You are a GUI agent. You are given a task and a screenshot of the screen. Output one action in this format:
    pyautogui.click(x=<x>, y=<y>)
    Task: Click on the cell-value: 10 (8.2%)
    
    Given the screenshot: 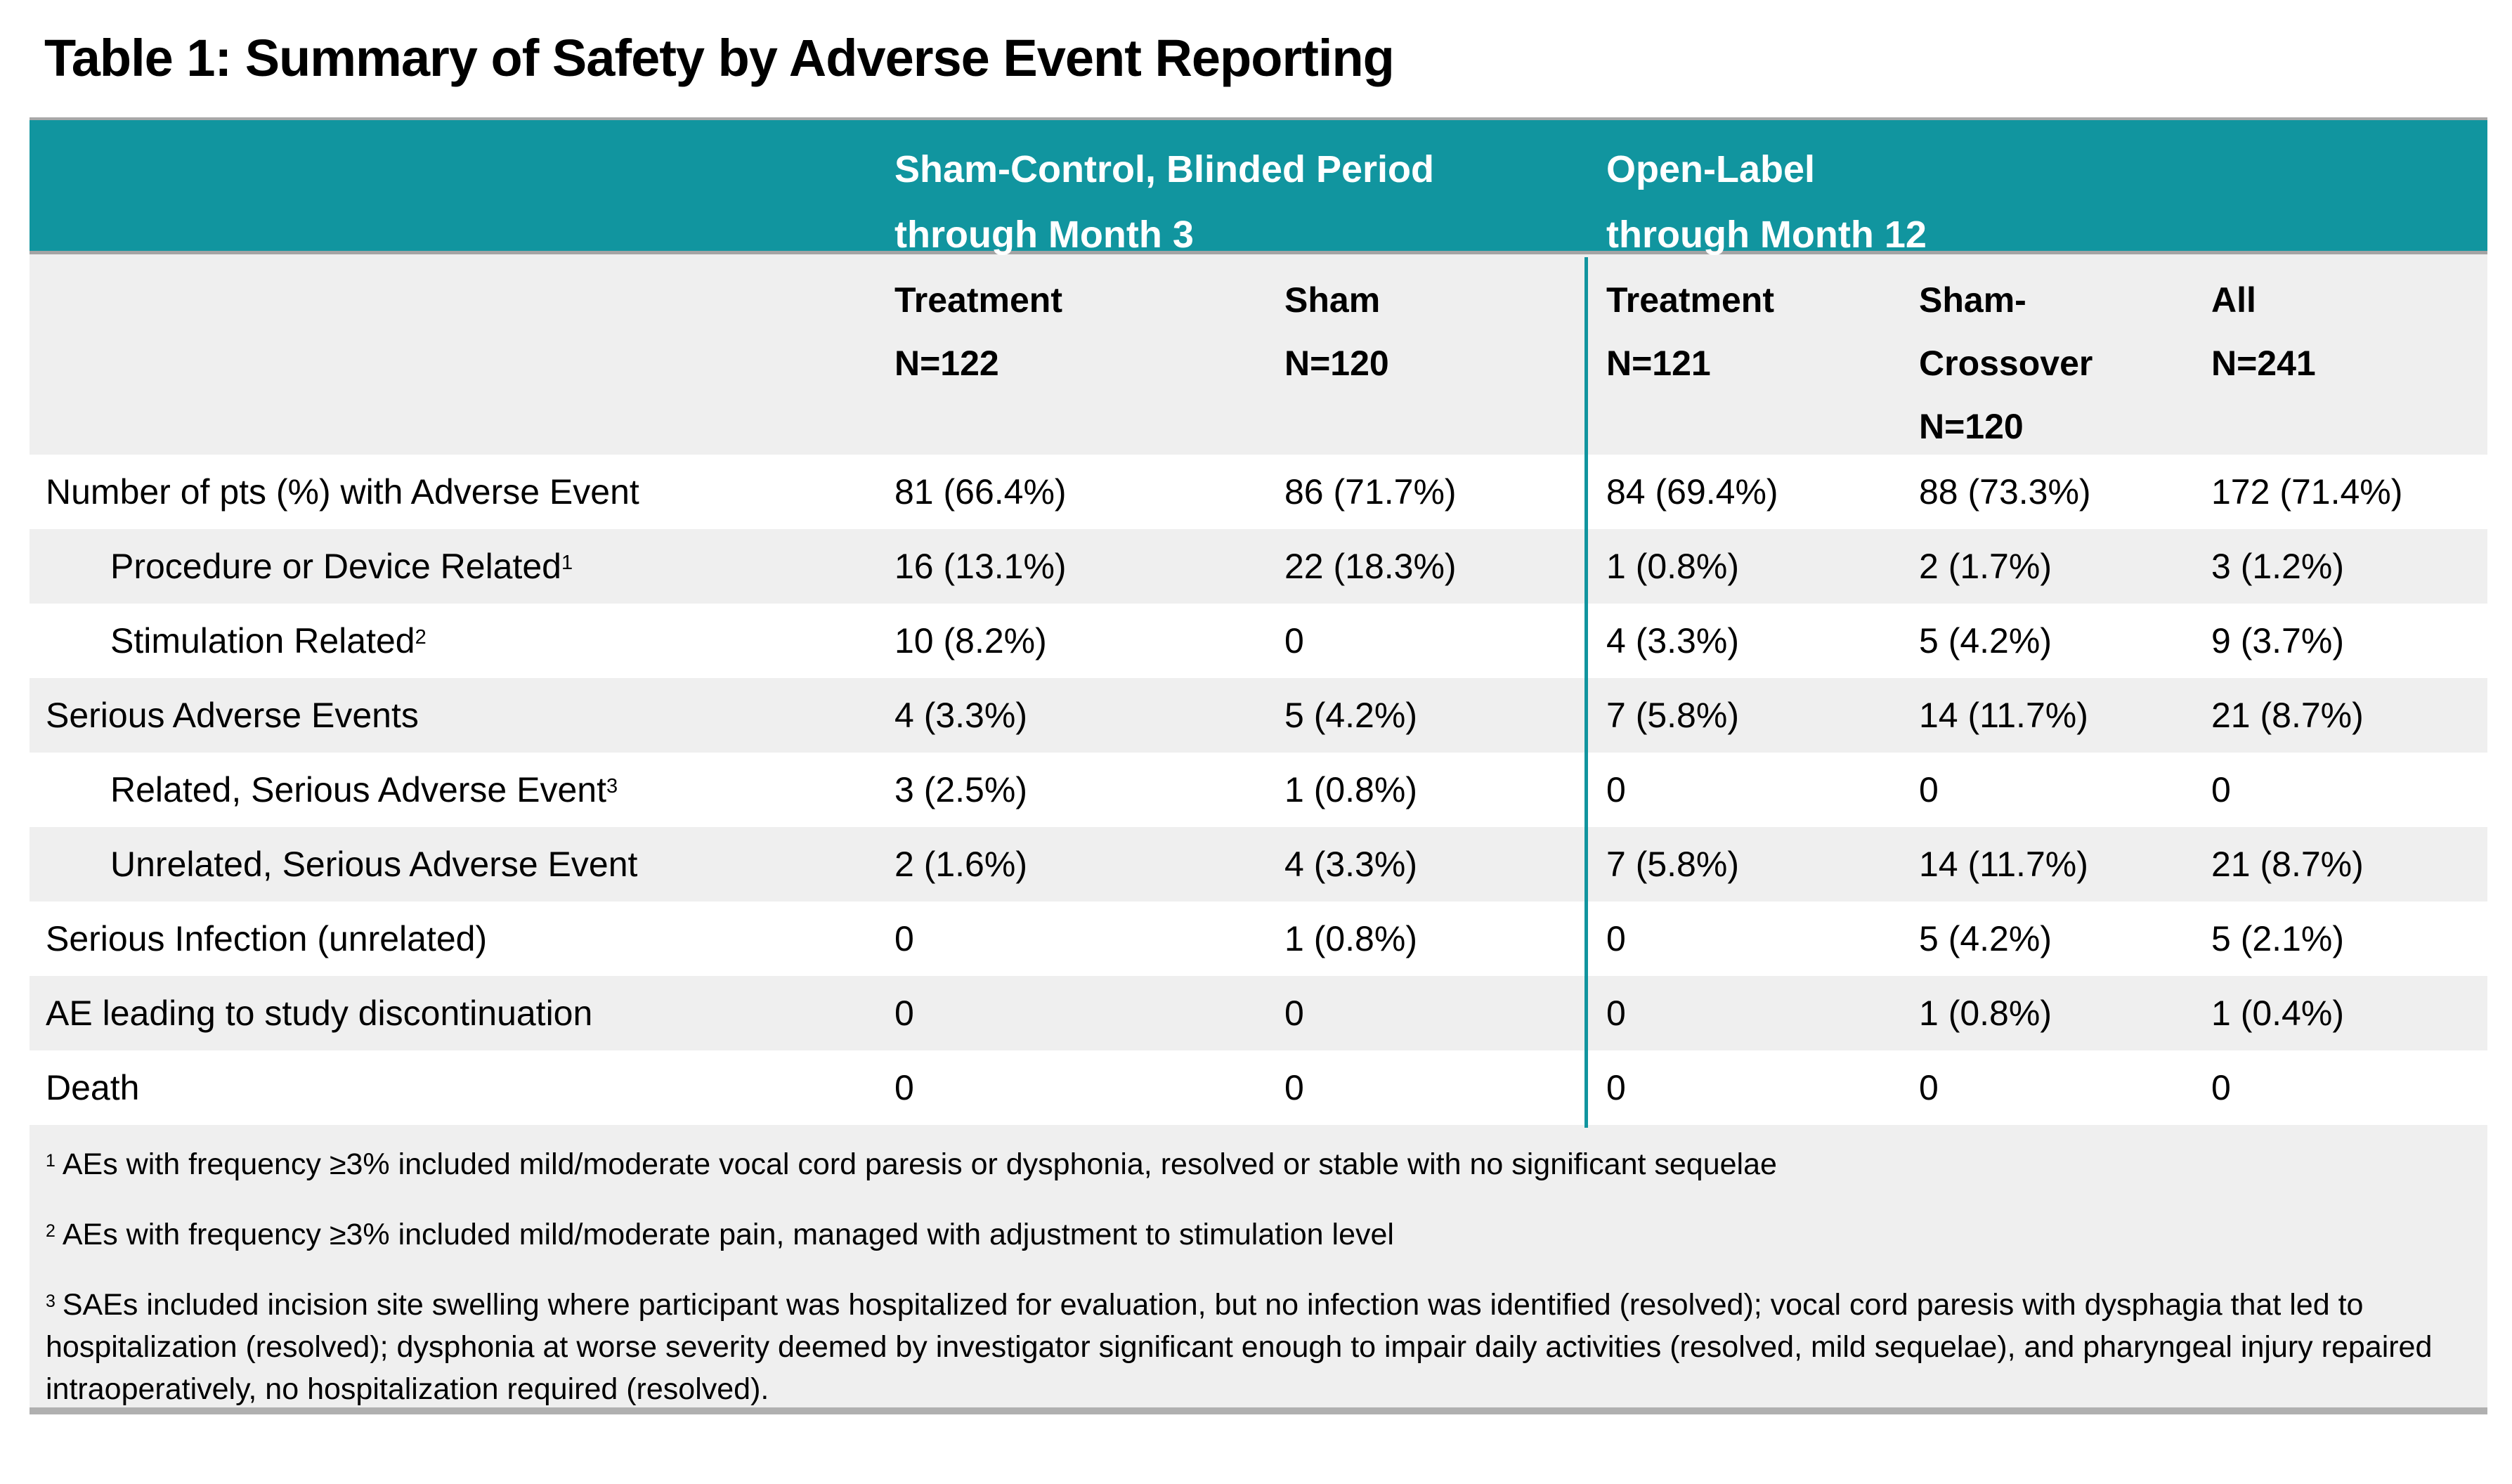 What is the action you would take?
    pyautogui.click(x=970, y=640)
    